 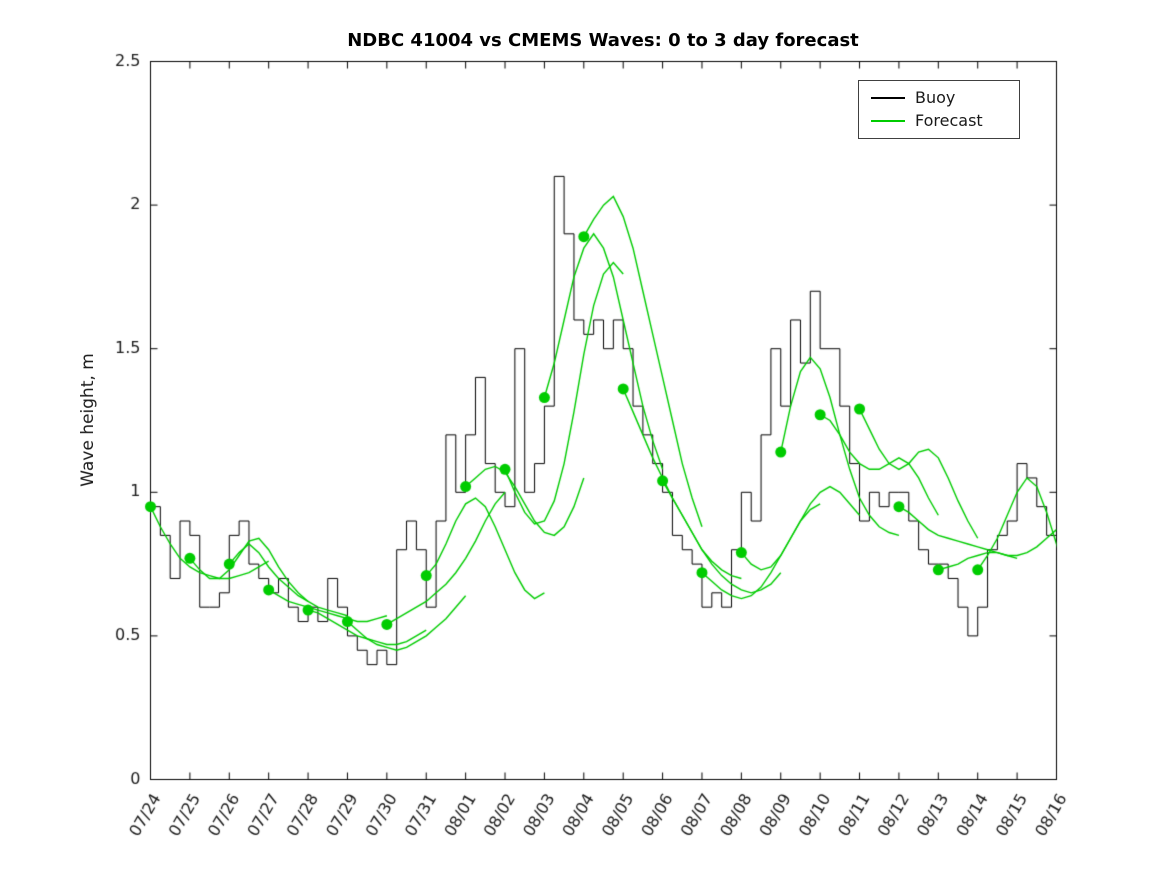 I want to click on legend-item-forecast: Forecast, so click(x=939, y=121).